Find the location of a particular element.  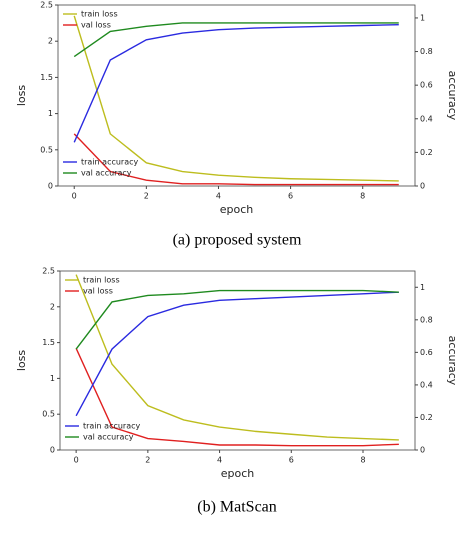

caption: (b) MatScan is located at coordinates (237, 507).